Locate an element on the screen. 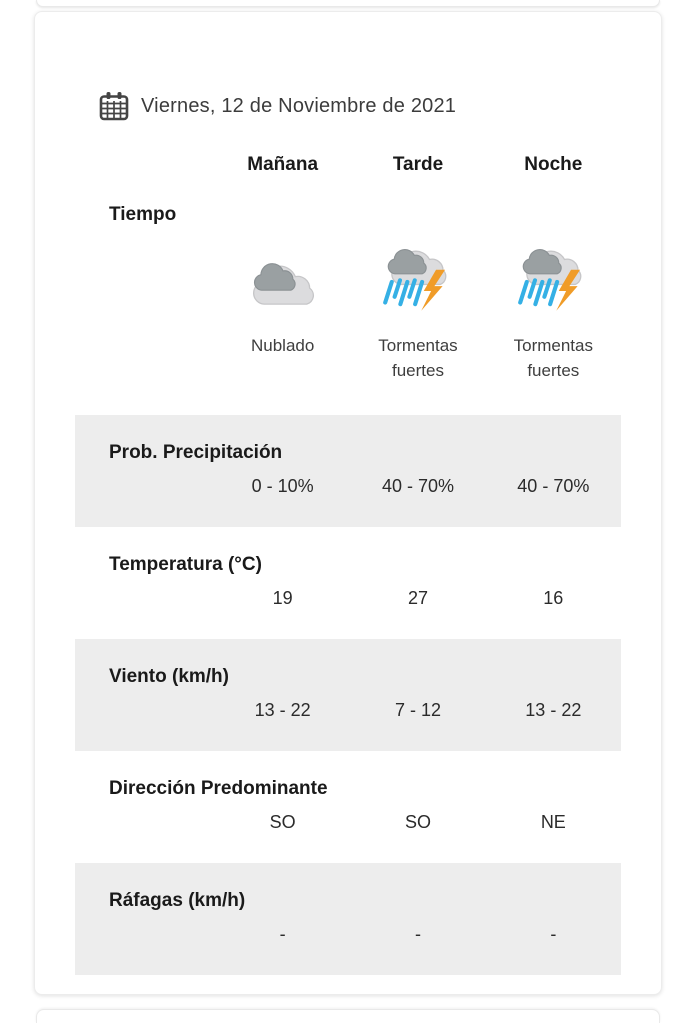 The width and height of the screenshot is (696, 1023). temperature-noche: 16 is located at coordinates (553, 598).